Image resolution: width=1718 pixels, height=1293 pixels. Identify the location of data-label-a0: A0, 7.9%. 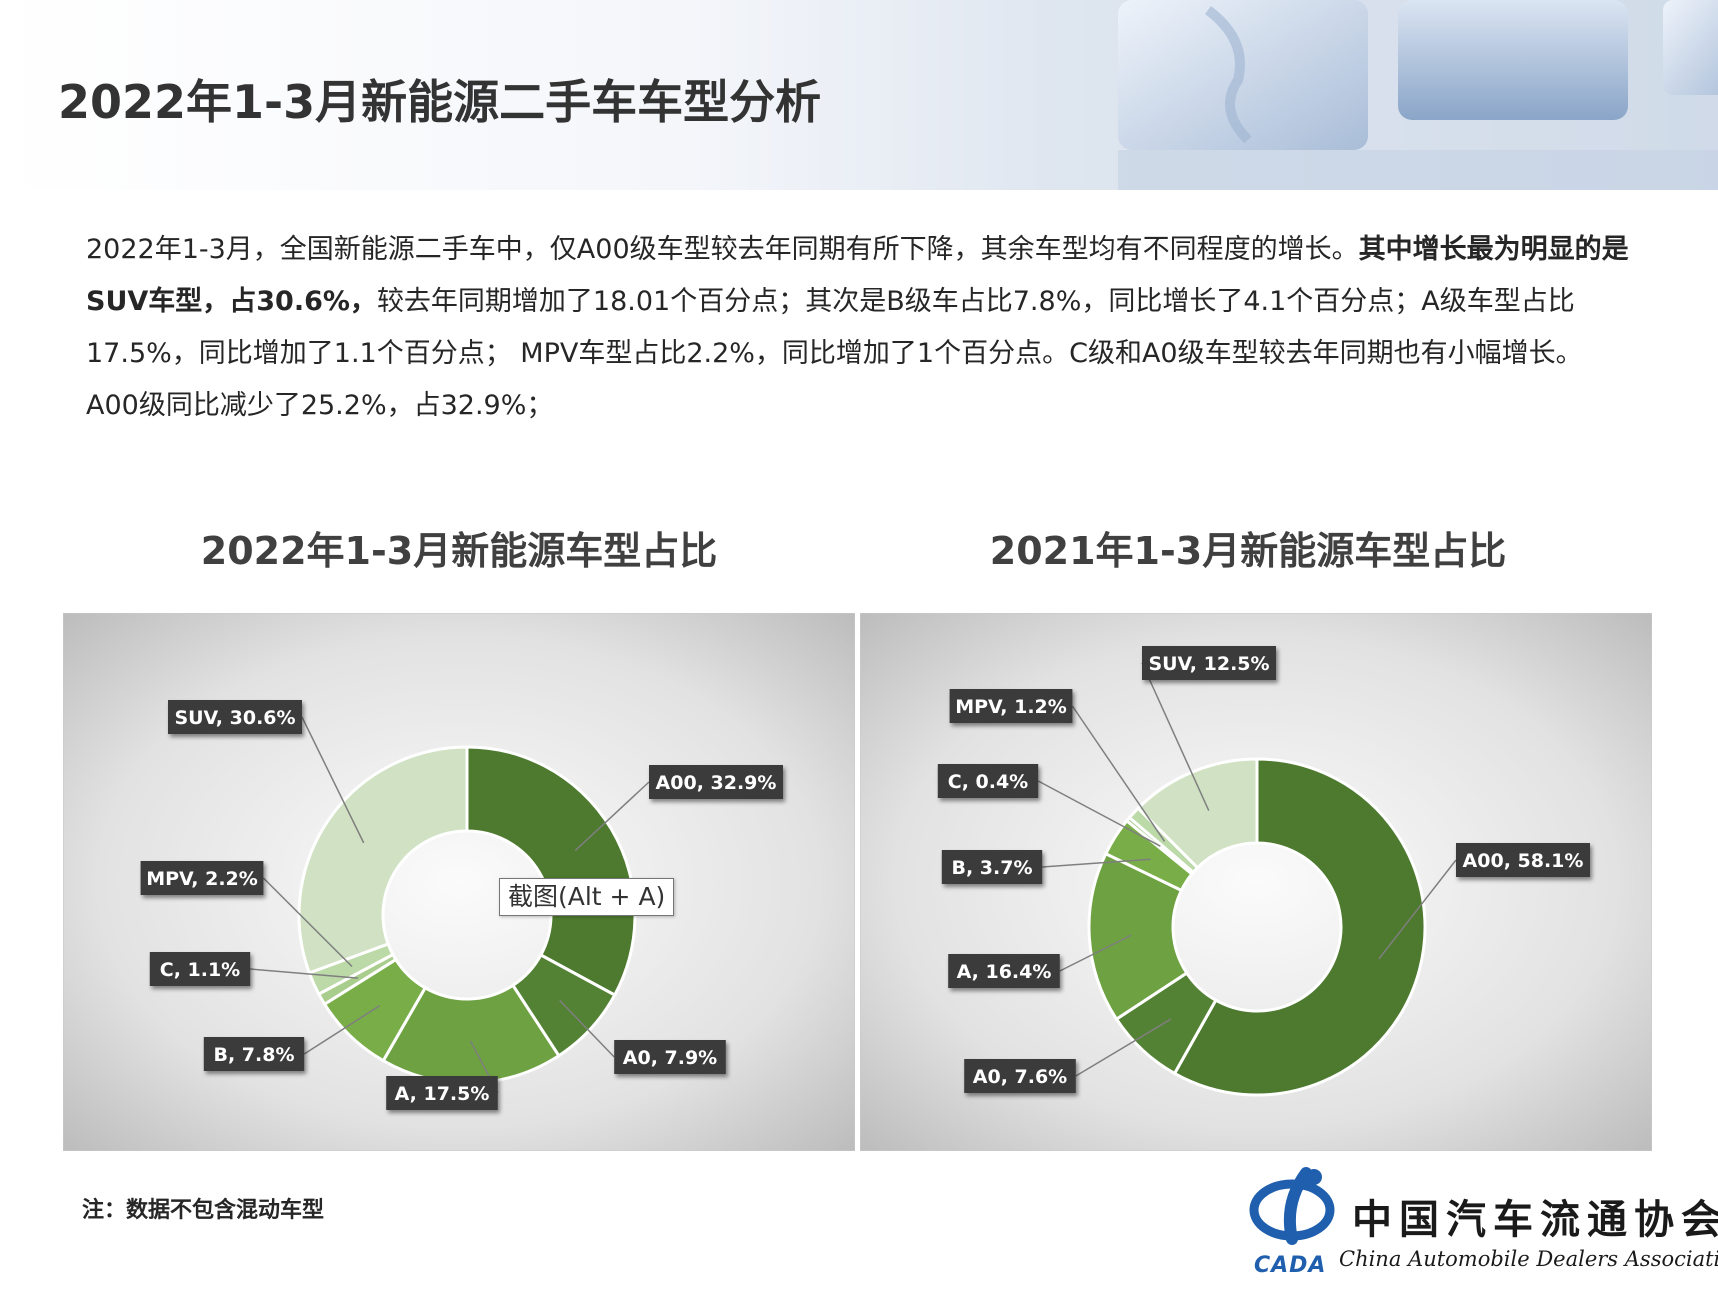
(670, 1058).